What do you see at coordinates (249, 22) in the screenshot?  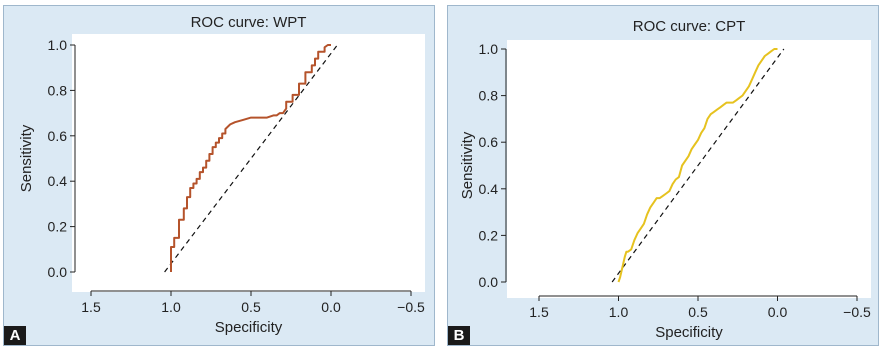 I see `chart-title: ROC curve: WPT` at bounding box center [249, 22].